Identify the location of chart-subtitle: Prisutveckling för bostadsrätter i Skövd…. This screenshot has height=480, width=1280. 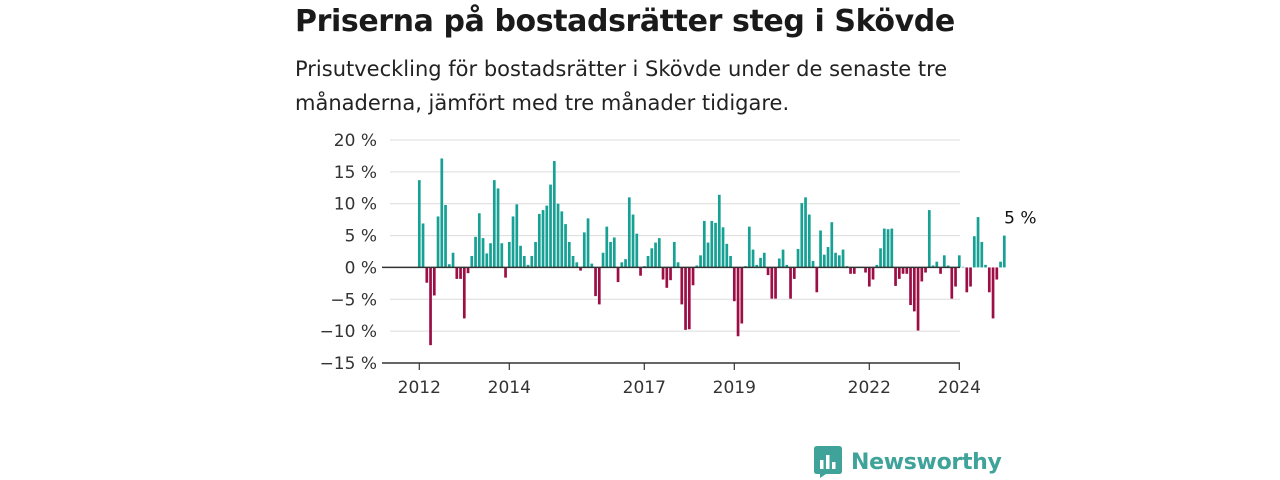
(621, 86).